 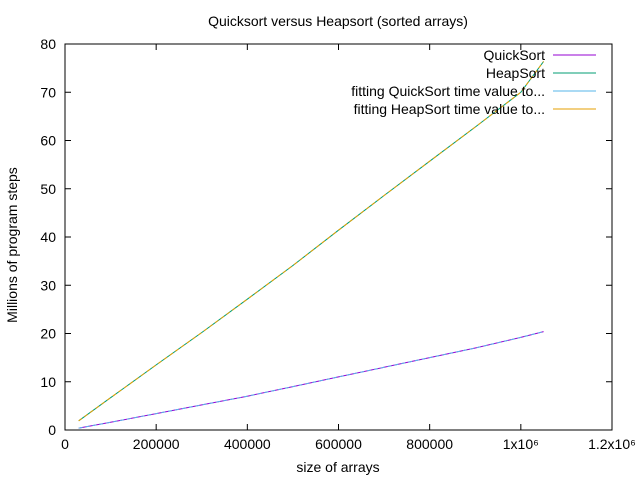 I want to click on y-tick-label: 10, so click(x=48, y=382).